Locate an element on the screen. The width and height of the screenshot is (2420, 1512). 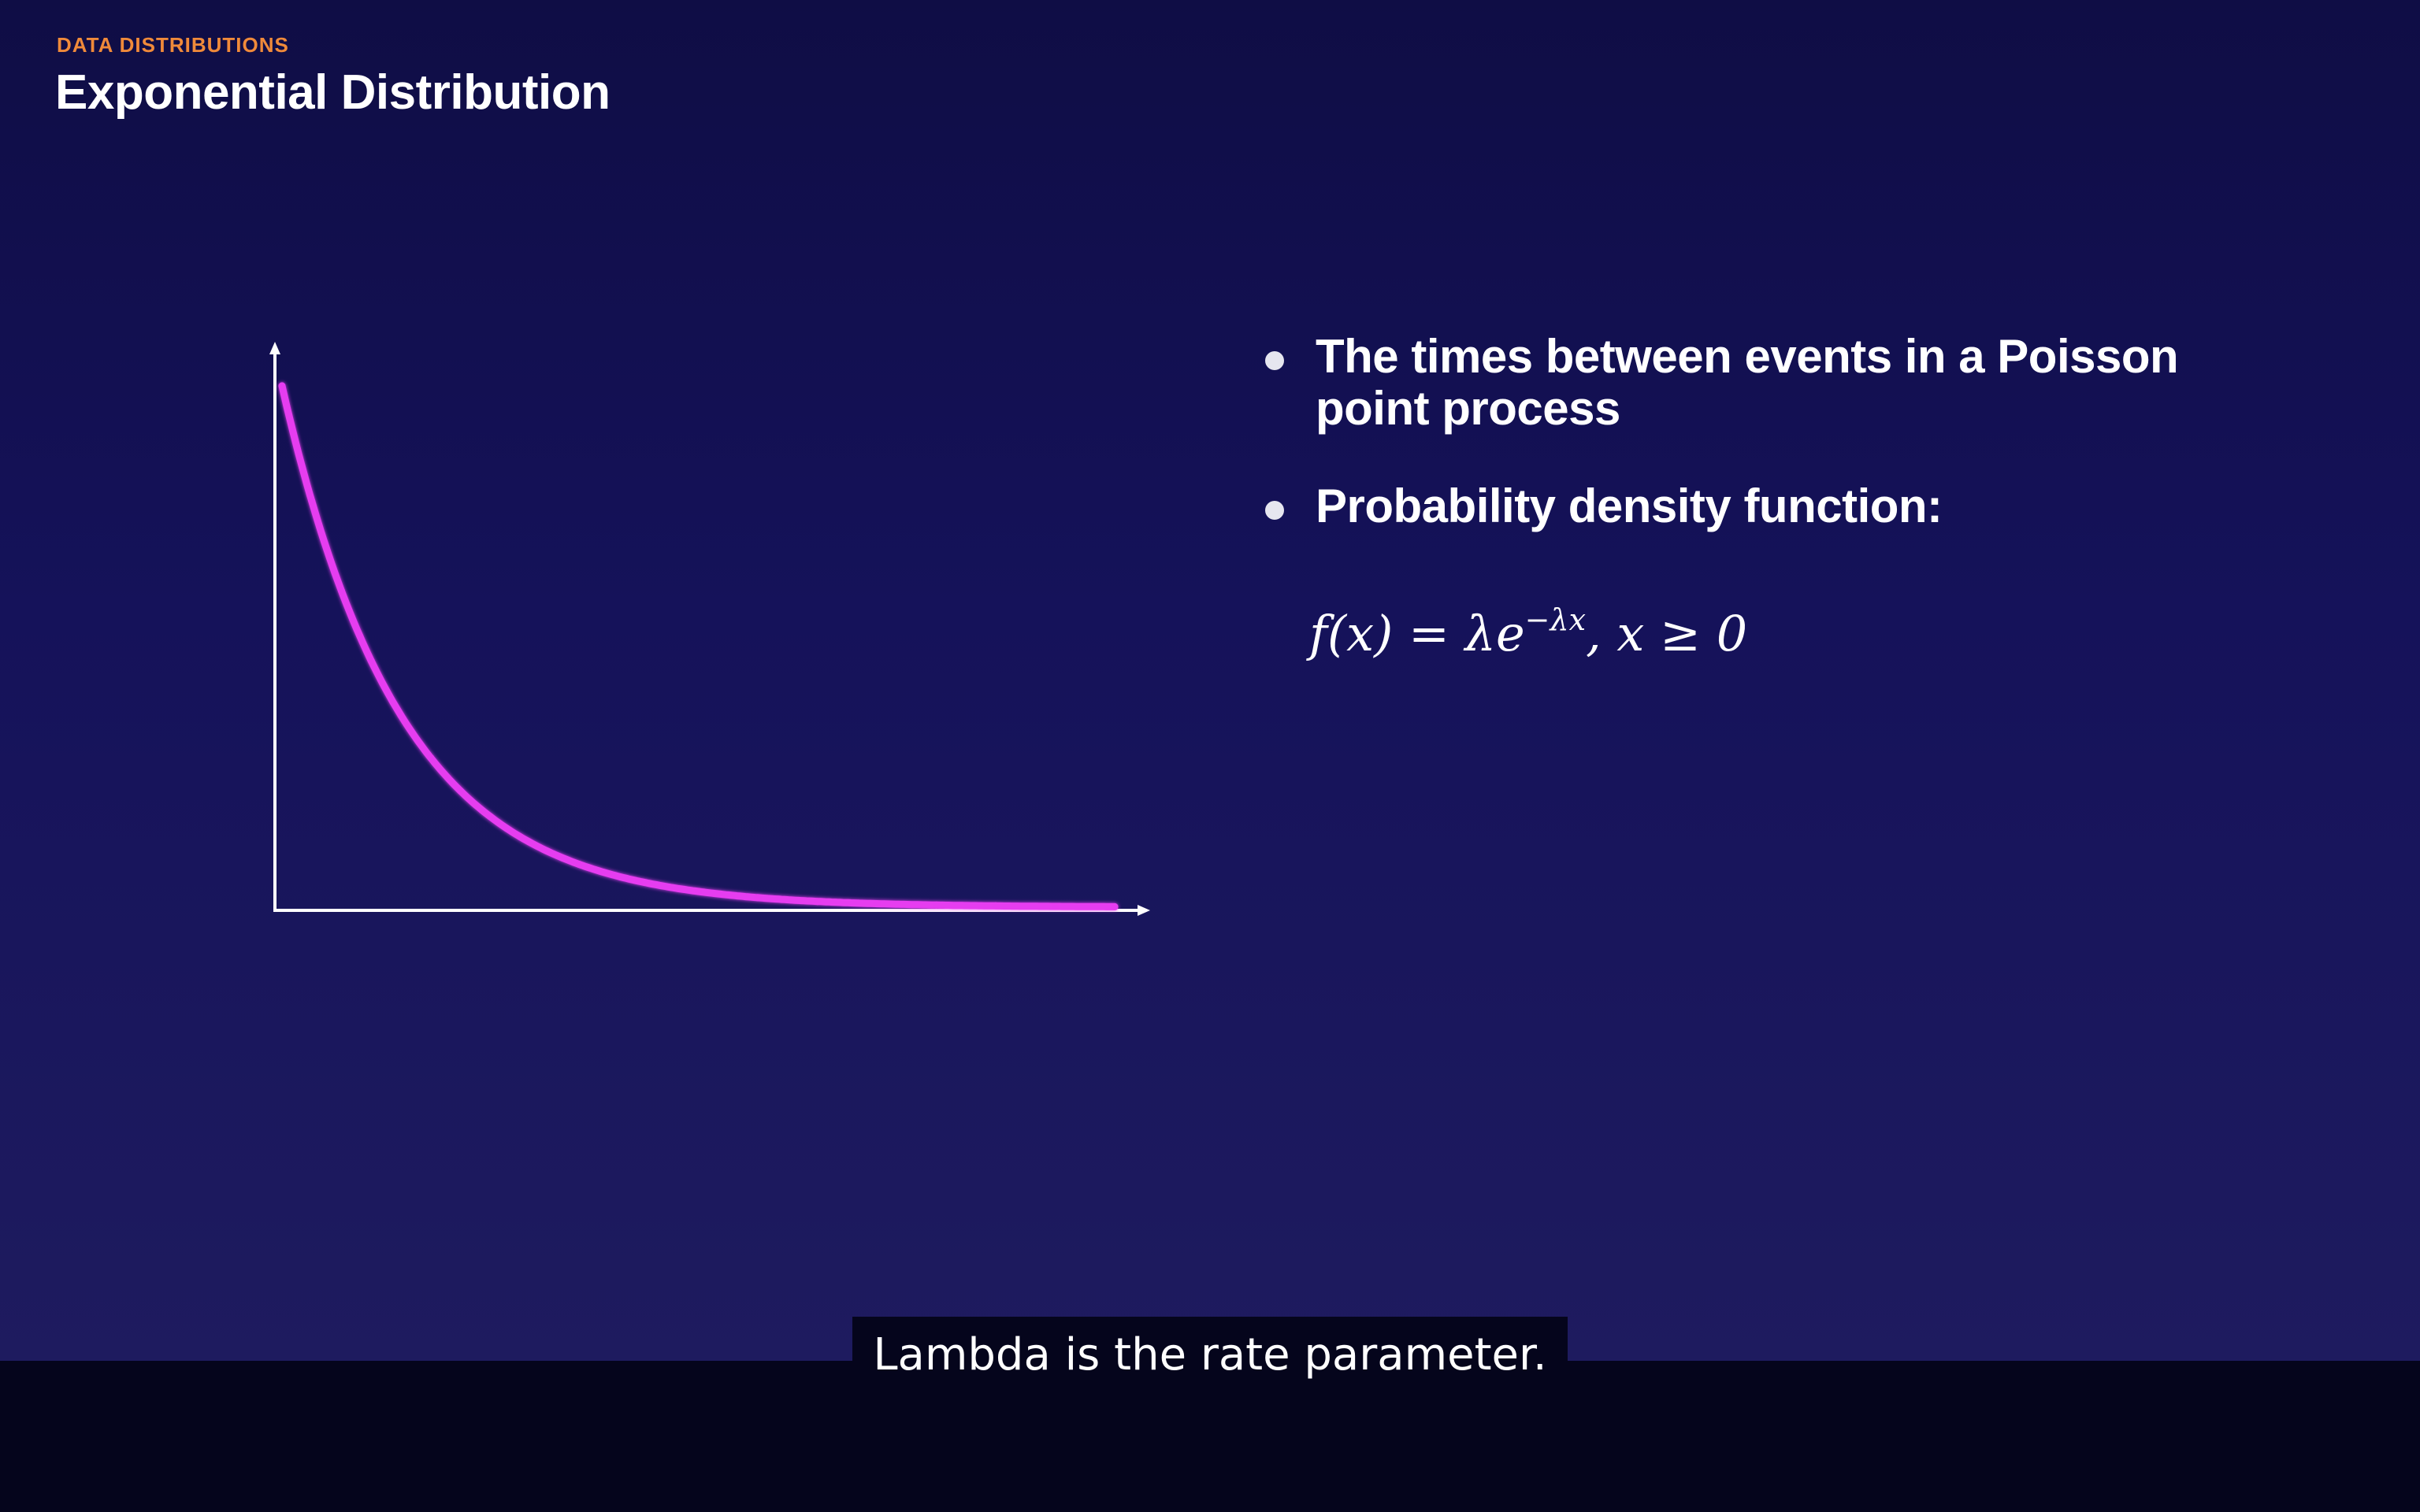
pdf-formula: f(x) = λe−λx, x ≥ 0 is located at coordinates (1528, 632).